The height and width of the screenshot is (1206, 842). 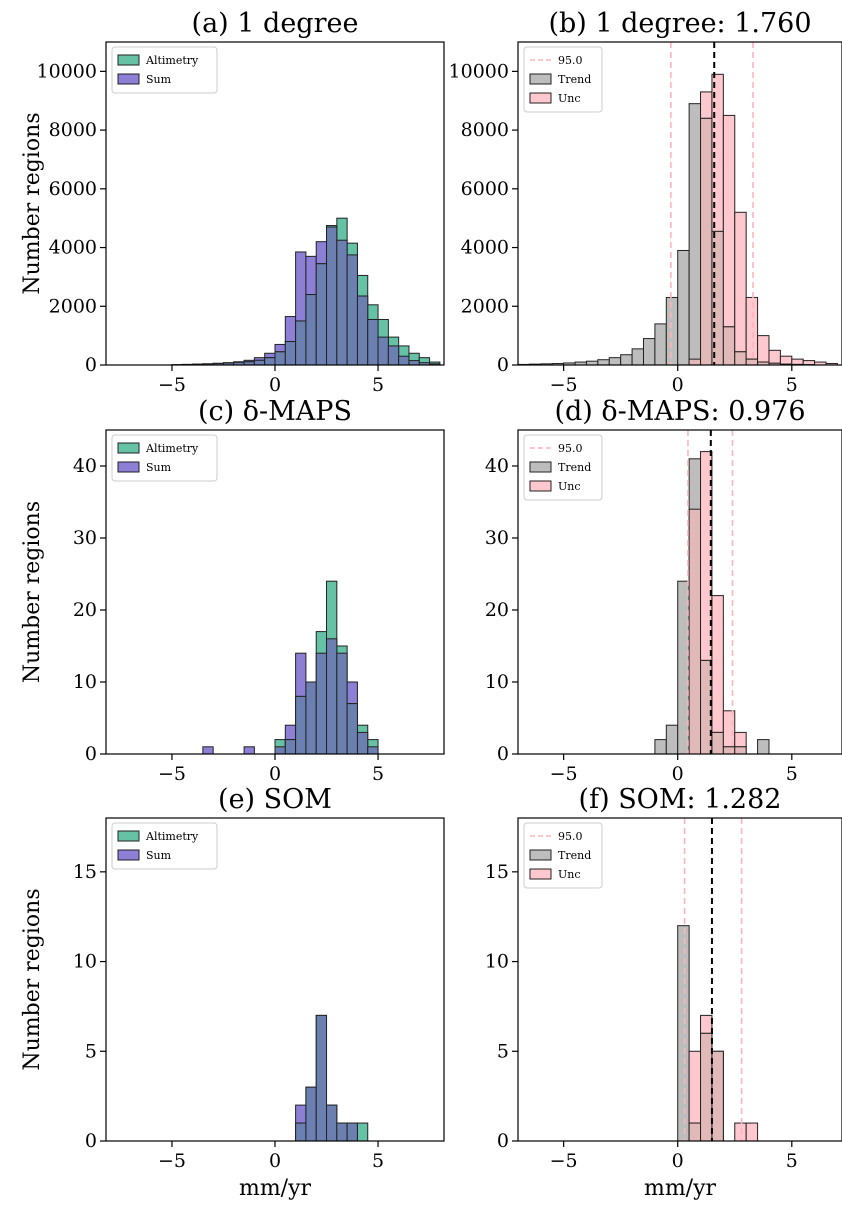 I want to click on legend-label-trend: Trend, so click(x=574, y=467).